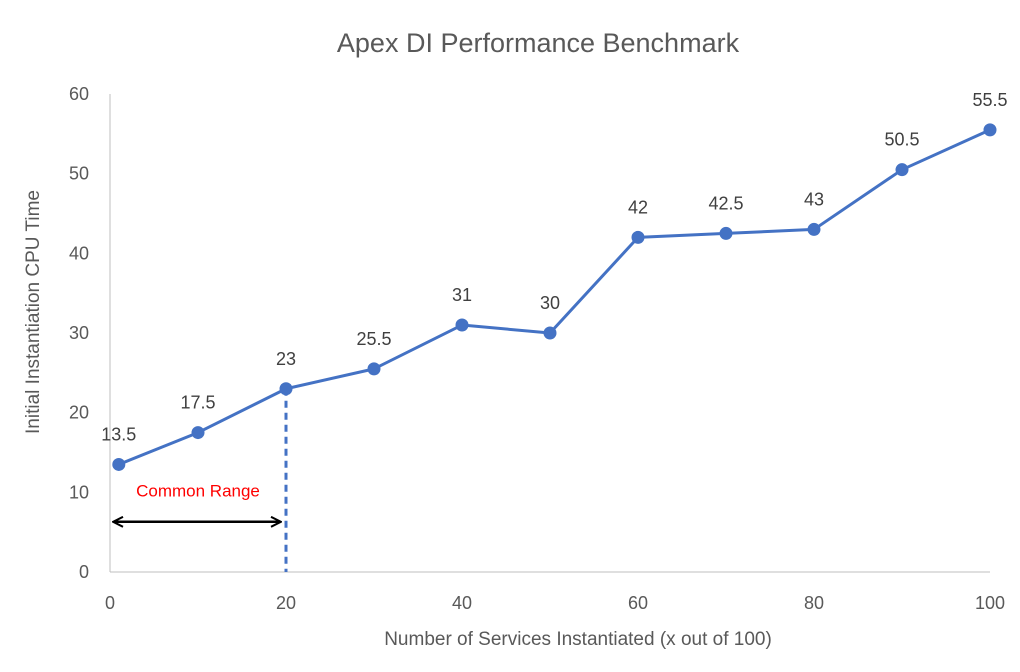  Describe the element at coordinates (198, 490) in the screenshot. I see `common-range-label: Common Range` at that location.